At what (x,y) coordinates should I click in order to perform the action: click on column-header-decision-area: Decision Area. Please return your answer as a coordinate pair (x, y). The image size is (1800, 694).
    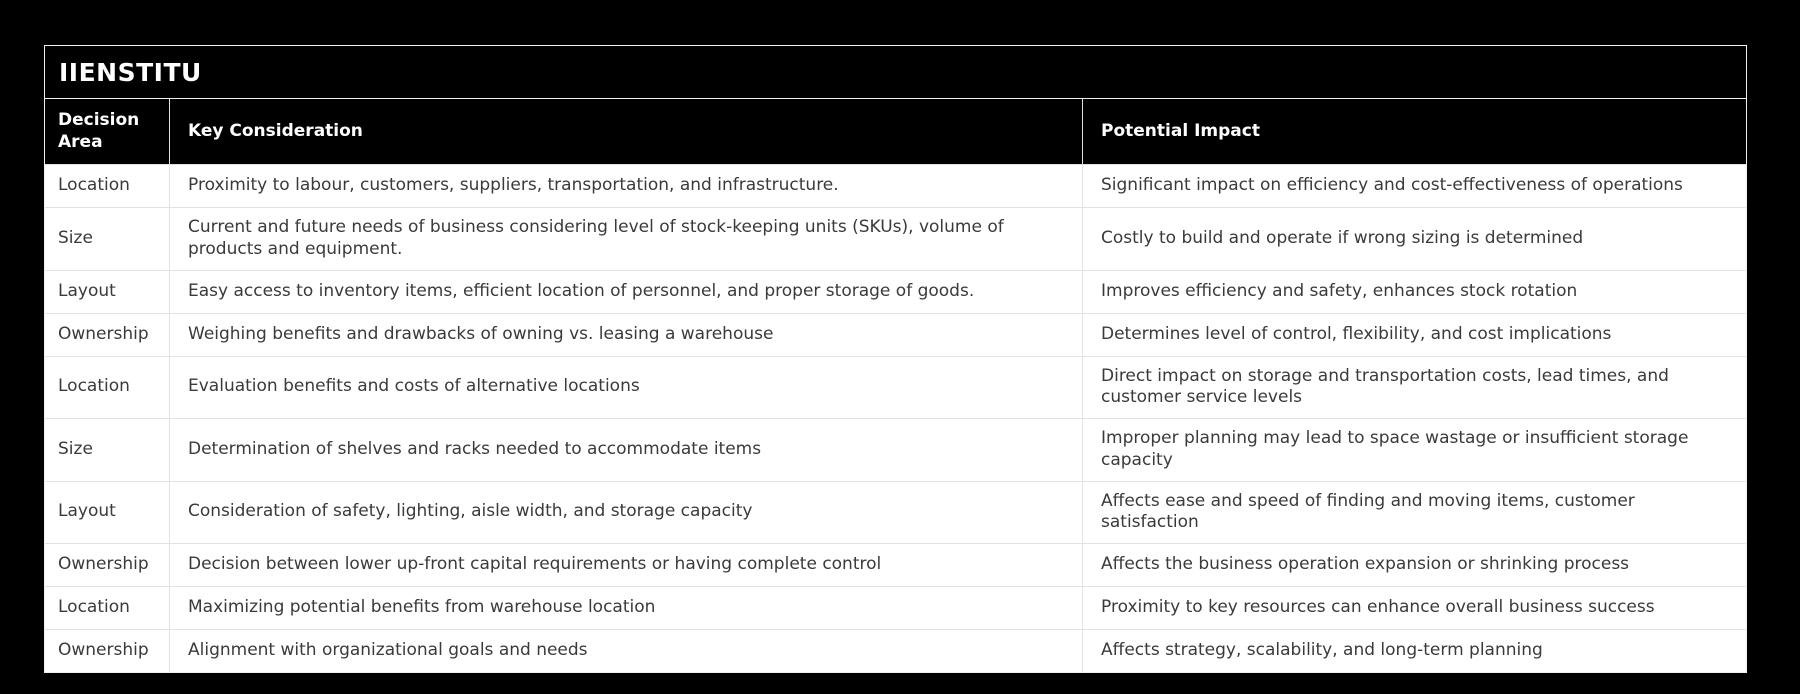
    Looking at the image, I should click on (99, 130).